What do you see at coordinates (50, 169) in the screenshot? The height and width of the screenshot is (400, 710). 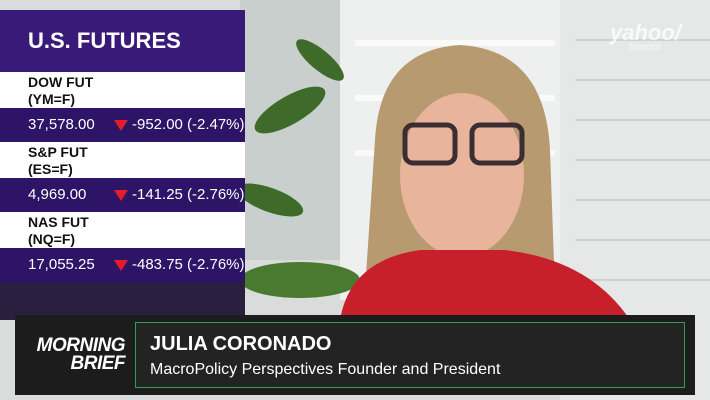 I see `future-ticker: (ES=F)` at bounding box center [50, 169].